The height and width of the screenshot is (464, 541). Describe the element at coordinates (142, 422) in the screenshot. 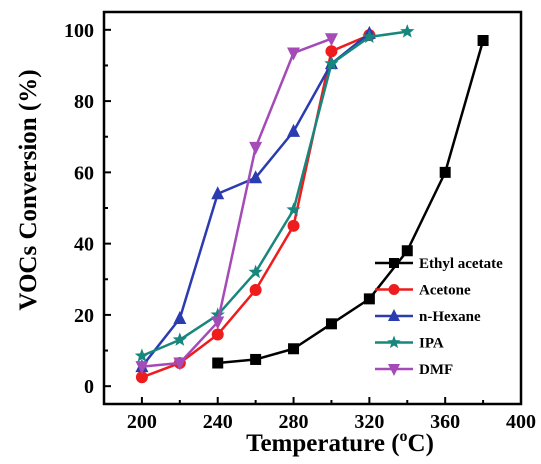

I see `x-tick-label: 200` at that location.